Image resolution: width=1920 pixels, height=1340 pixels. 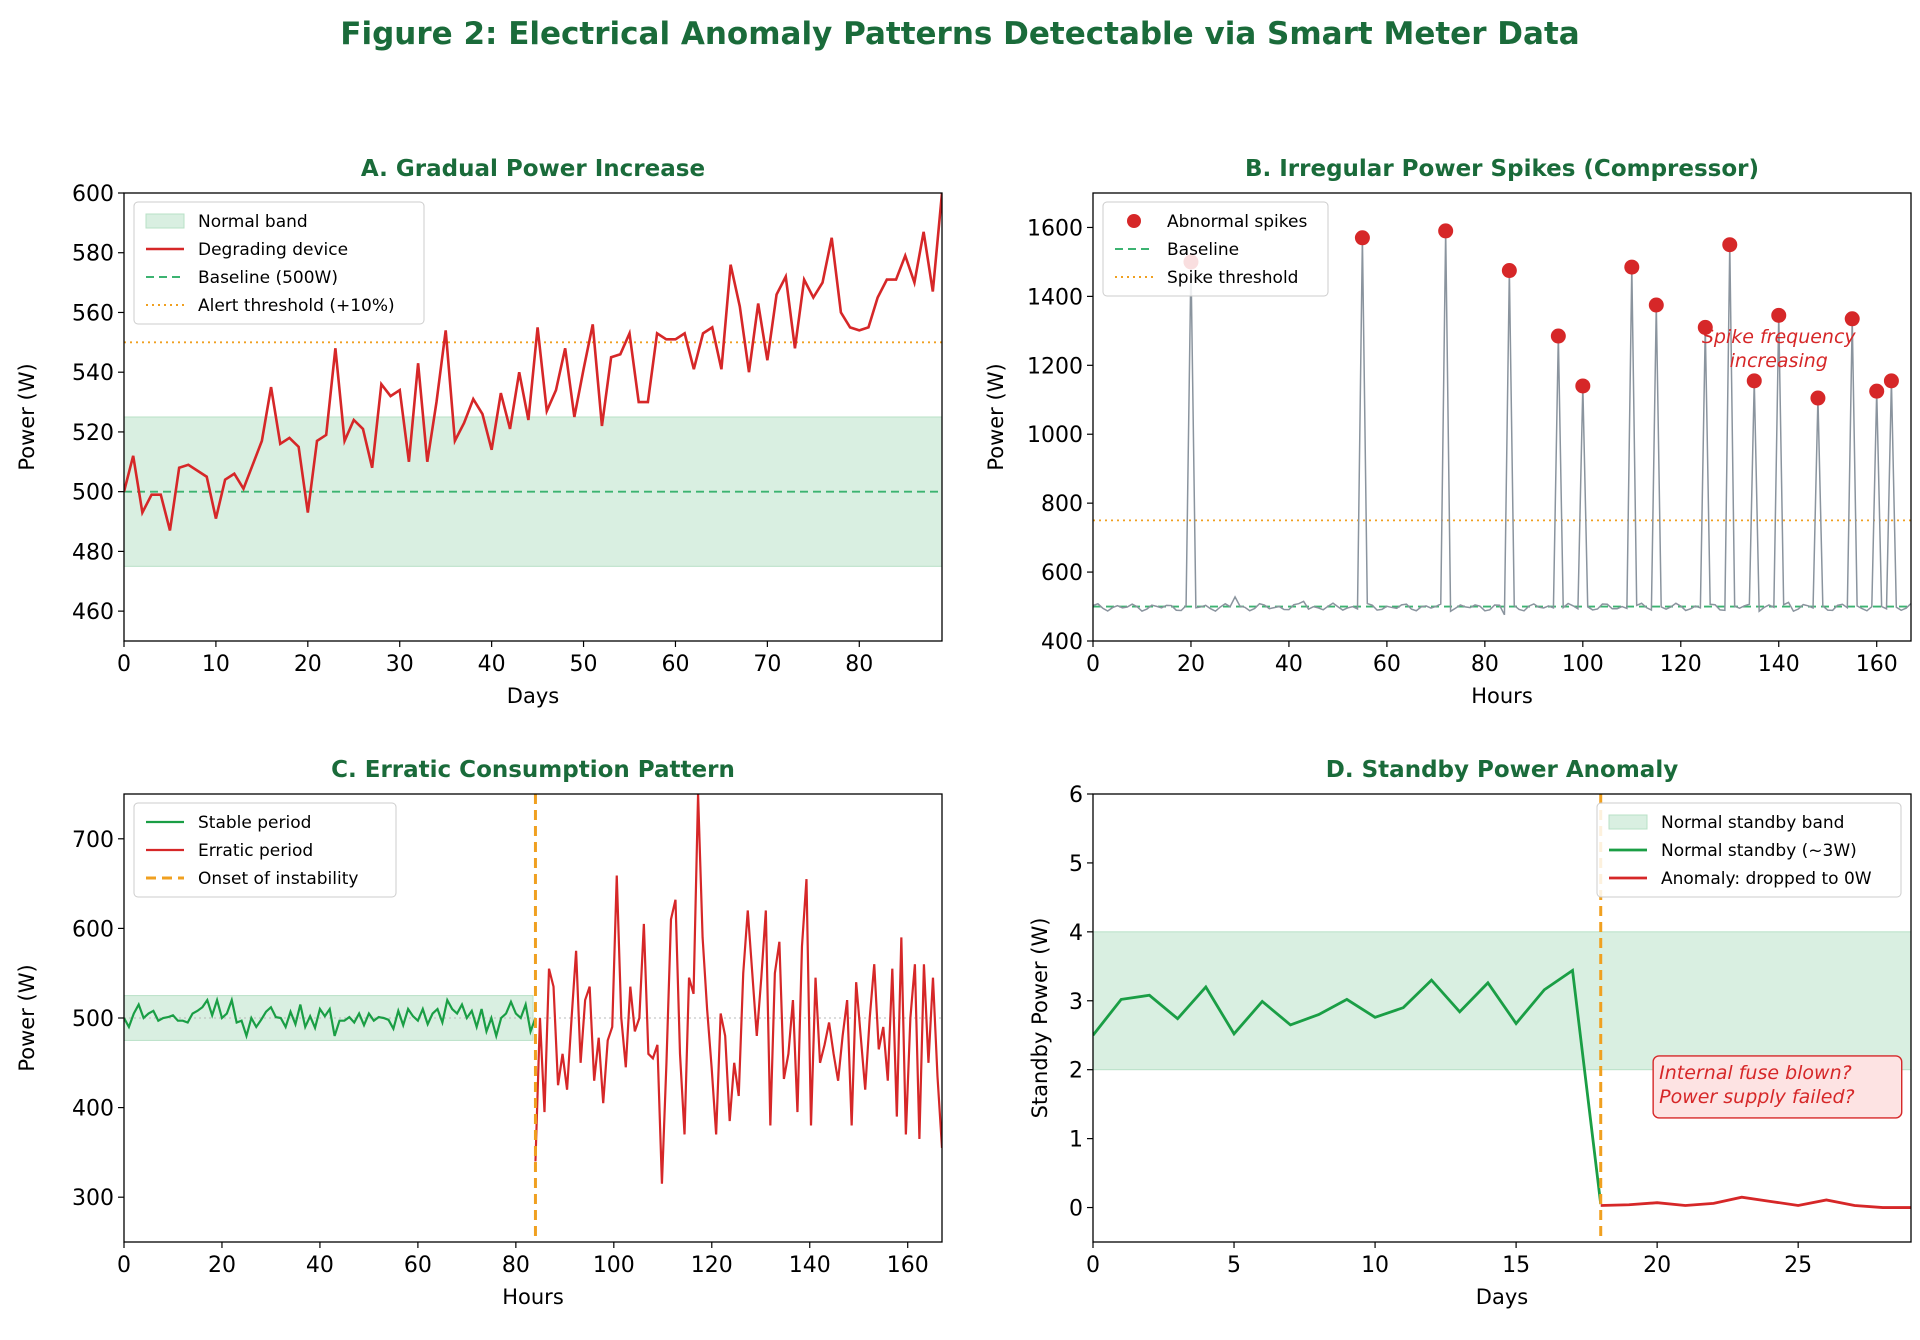 What do you see at coordinates (533, 362) in the screenshot?
I see `degrading-series` at bounding box center [533, 362].